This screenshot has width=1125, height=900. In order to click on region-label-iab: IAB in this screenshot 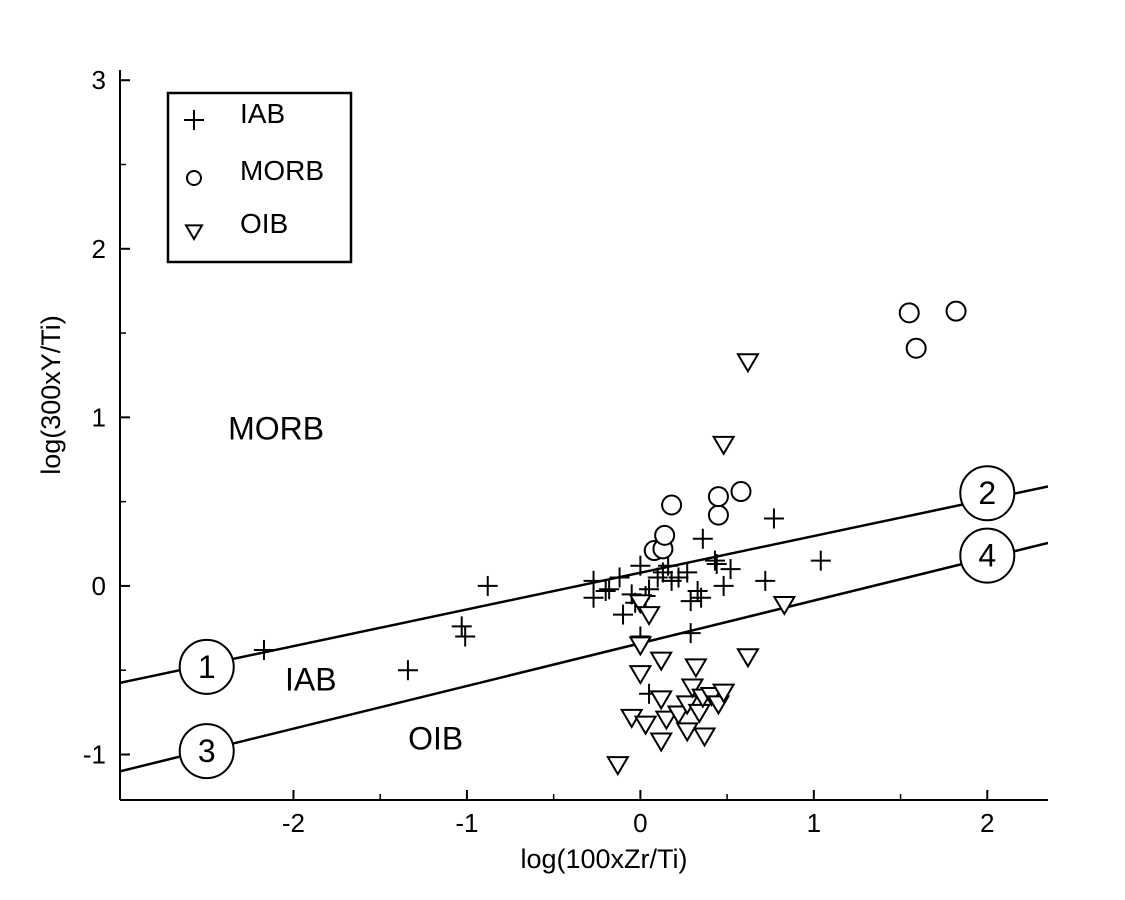, I will do `click(311, 679)`.